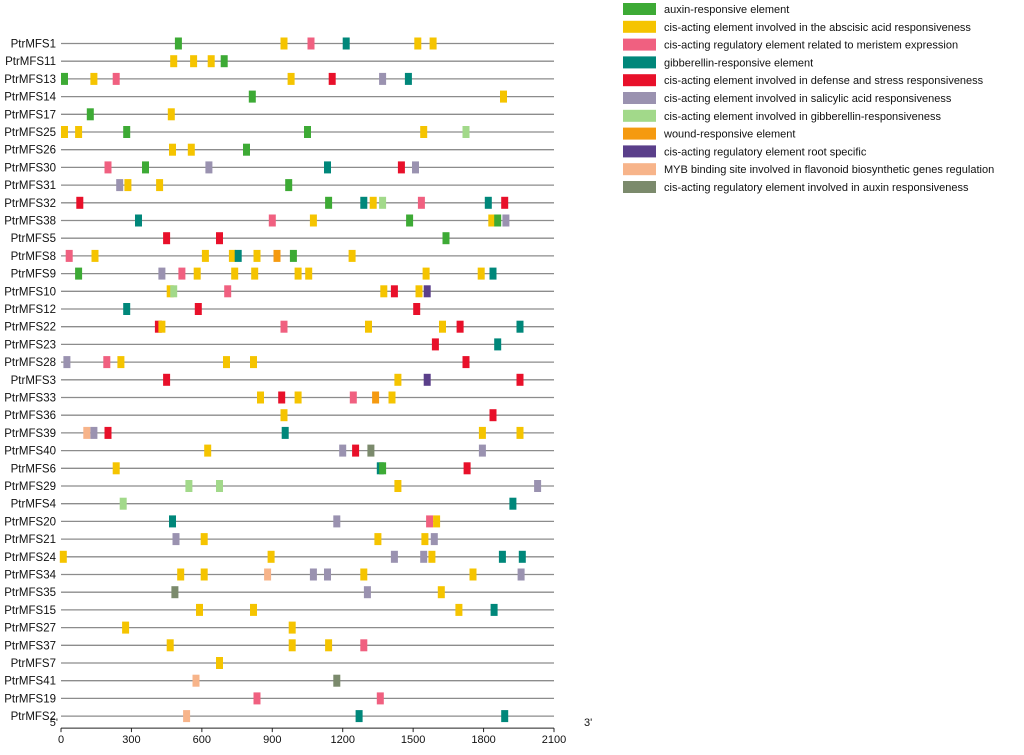  Describe the element at coordinates (30, 452) in the screenshot. I see `gene-label: PtrMFS40` at that location.